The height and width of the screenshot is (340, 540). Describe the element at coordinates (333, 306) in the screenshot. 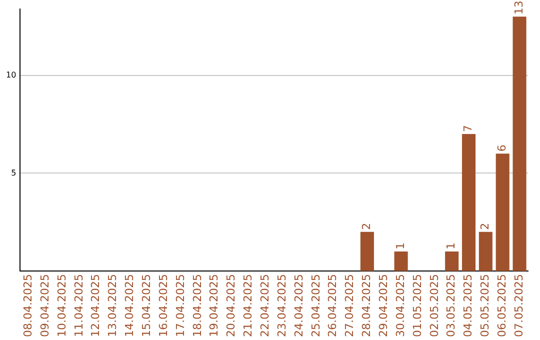

I see `x-tick-label: 26.04.2025` at that location.